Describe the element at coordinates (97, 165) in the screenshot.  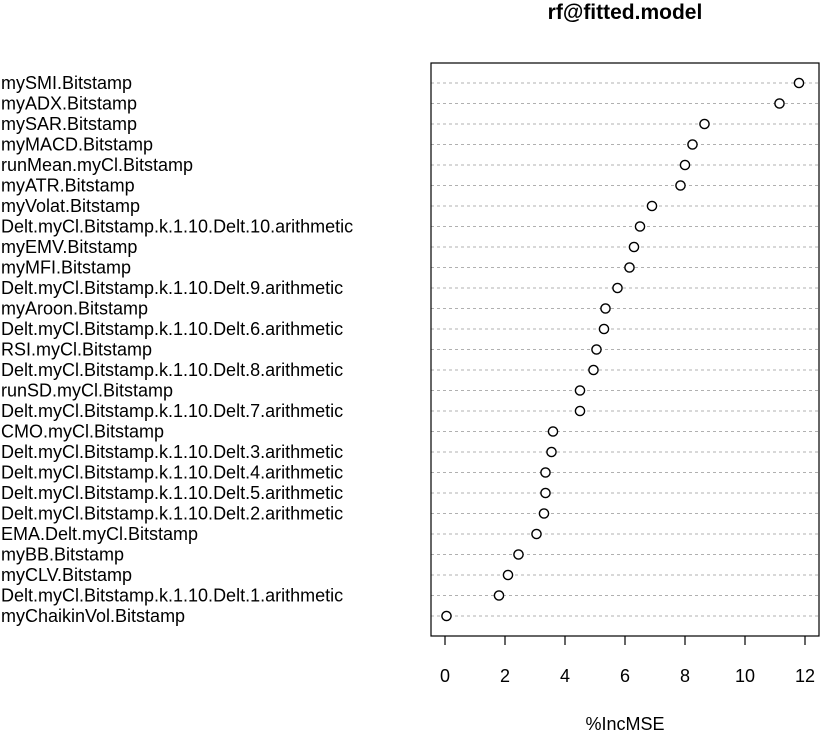
I see `variable-label: runMean.myCl.Bitstamp` at that location.